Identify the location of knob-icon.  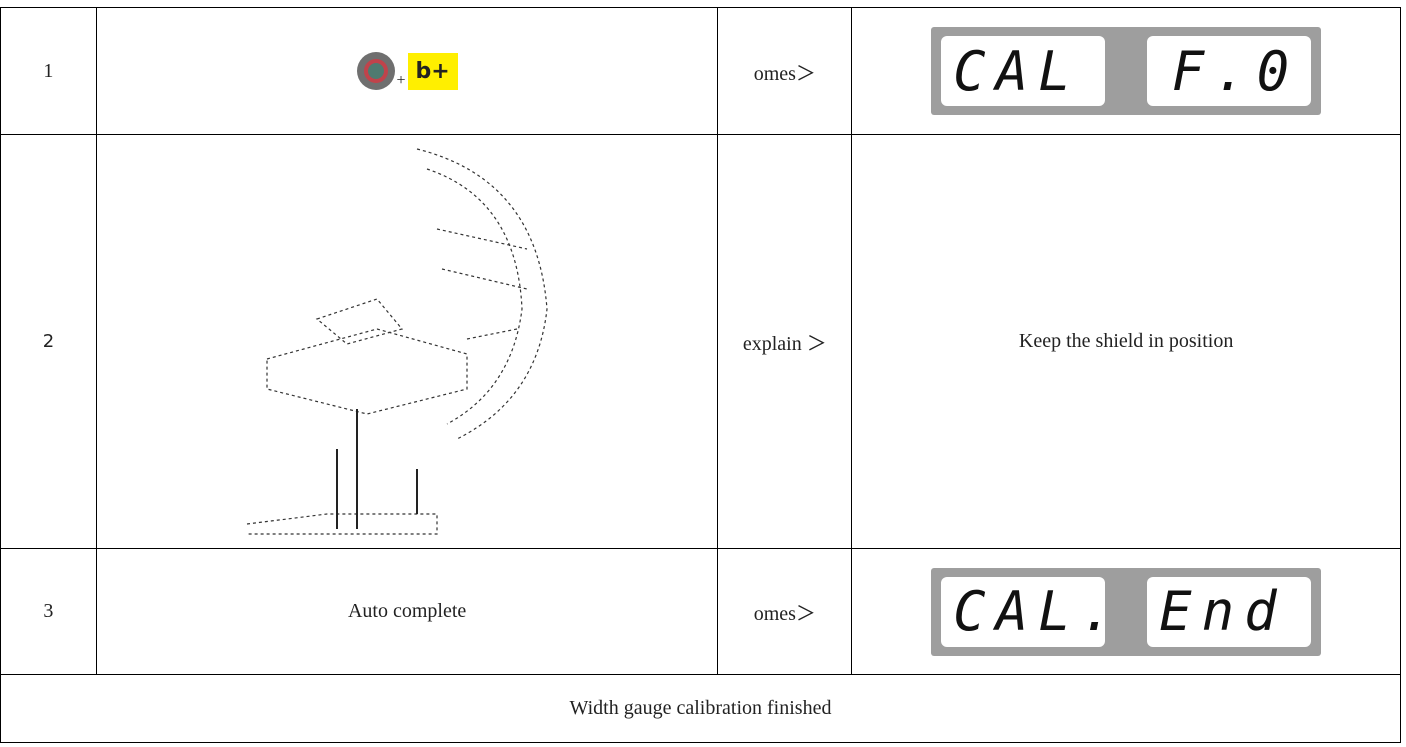
(375, 71).